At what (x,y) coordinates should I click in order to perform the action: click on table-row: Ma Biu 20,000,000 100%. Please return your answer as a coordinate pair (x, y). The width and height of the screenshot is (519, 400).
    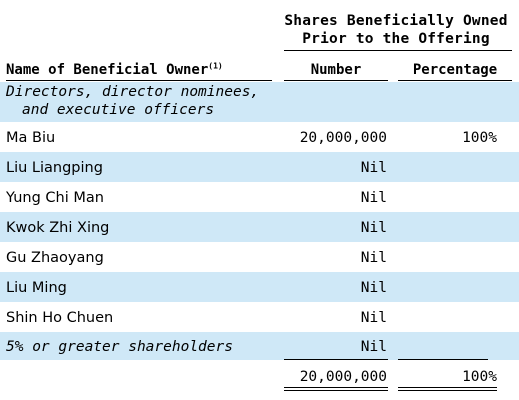
    Looking at the image, I should click on (259, 137).